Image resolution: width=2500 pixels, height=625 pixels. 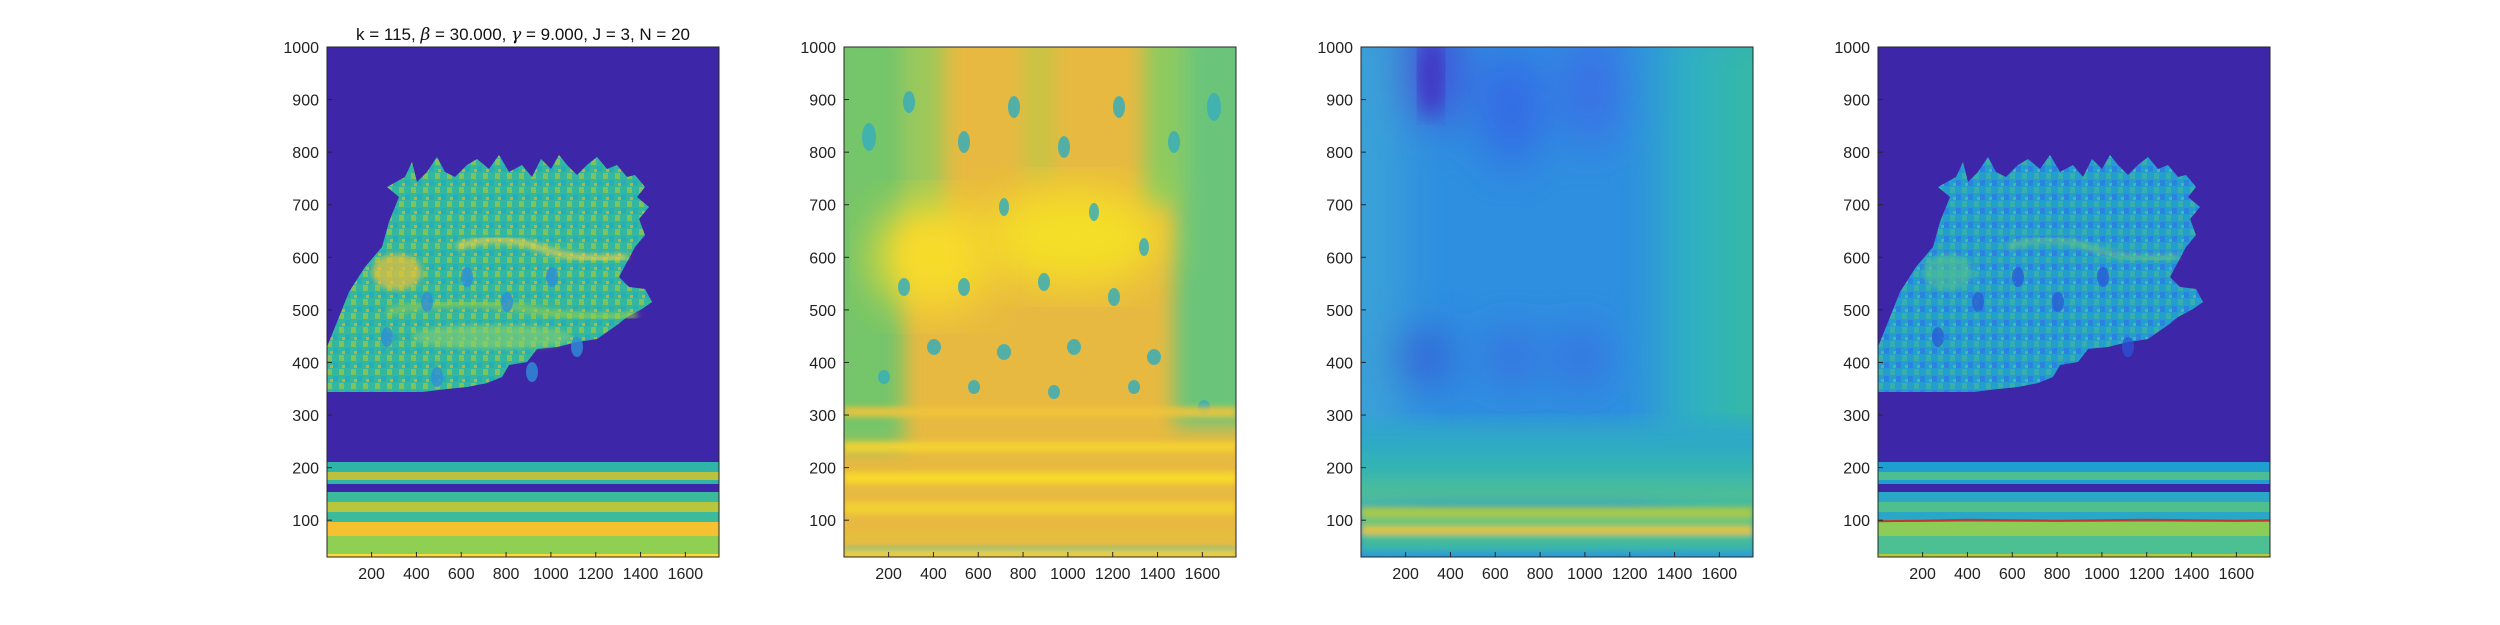 What do you see at coordinates (523, 302) in the screenshot?
I see `heatmap-original-spectrogram` at bounding box center [523, 302].